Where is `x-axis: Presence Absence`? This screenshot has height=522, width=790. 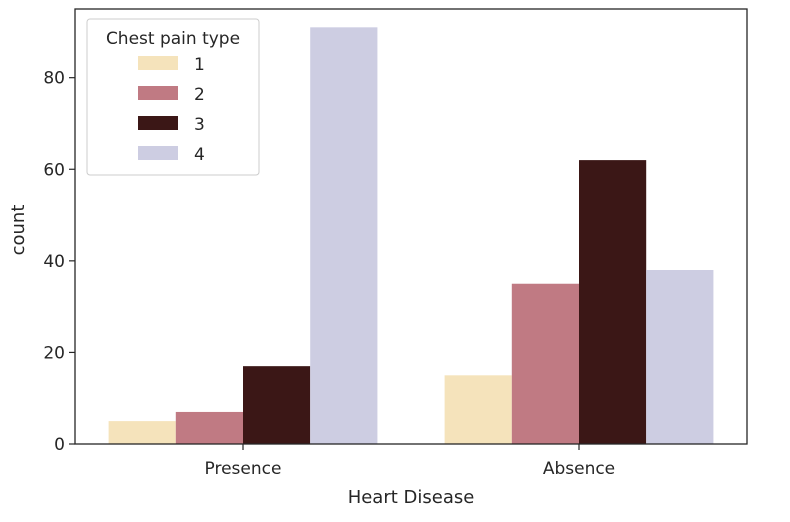
x-axis: Presence Absence is located at coordinates (410, 461).